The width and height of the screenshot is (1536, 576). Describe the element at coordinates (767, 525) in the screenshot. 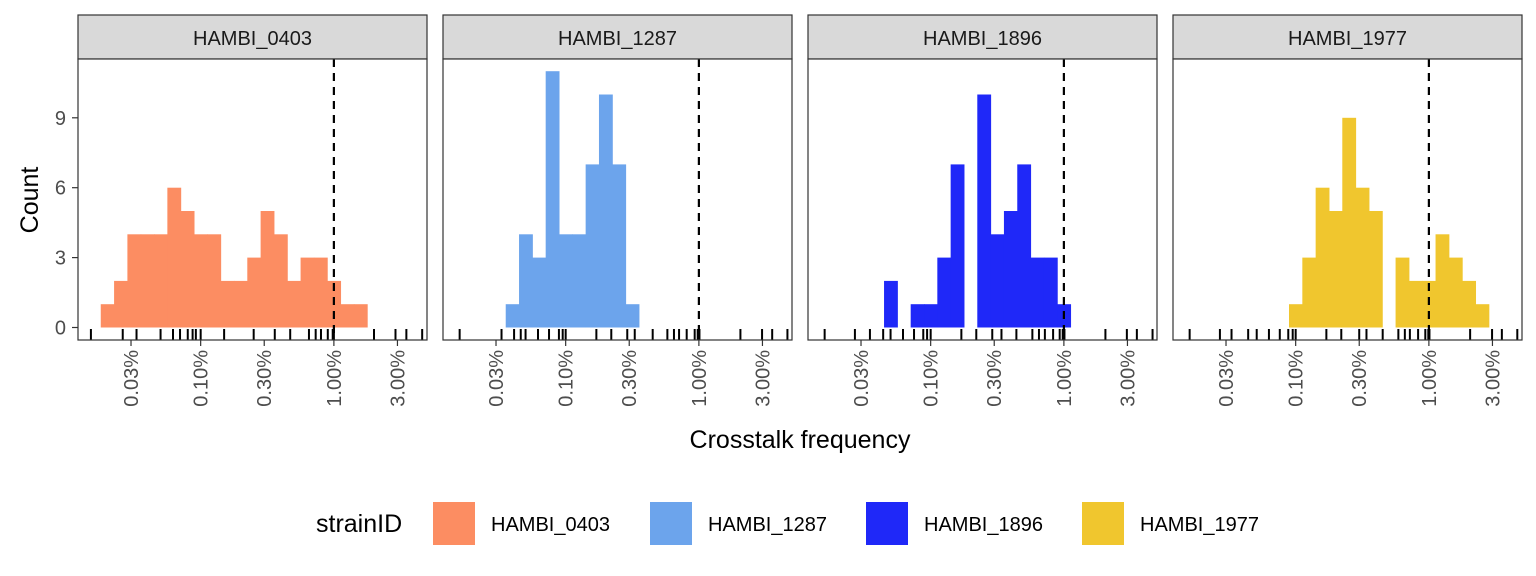

I see `legend-label: HAMBI_1287` at that location.